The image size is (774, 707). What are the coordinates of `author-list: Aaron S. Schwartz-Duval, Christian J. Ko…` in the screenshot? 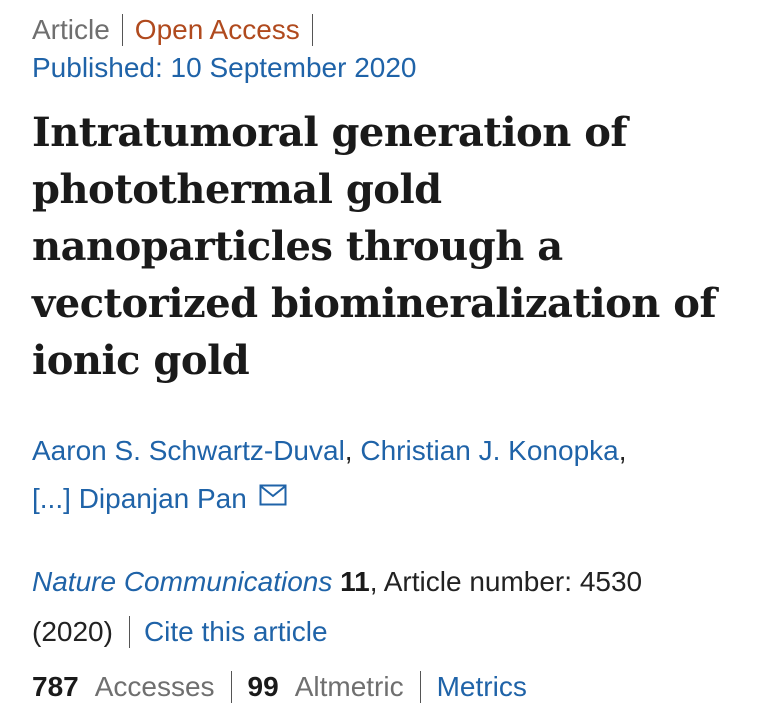 It's located at (392, 475).